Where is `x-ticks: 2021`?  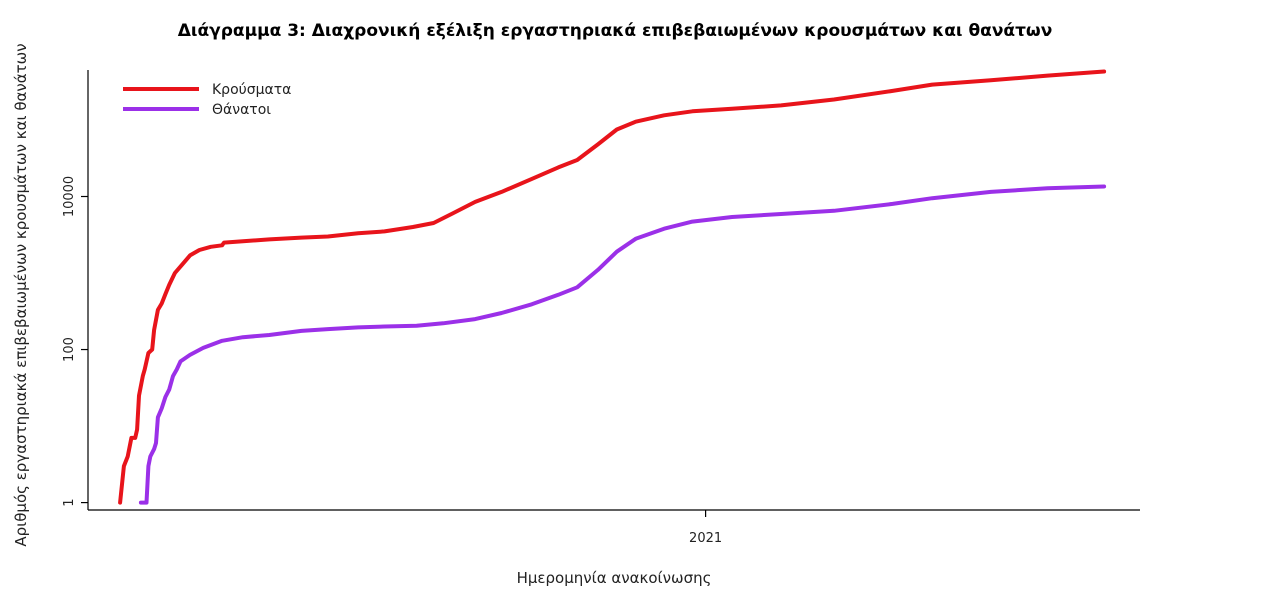
x-ticks: 2021 is located at coordinates (705, 528).